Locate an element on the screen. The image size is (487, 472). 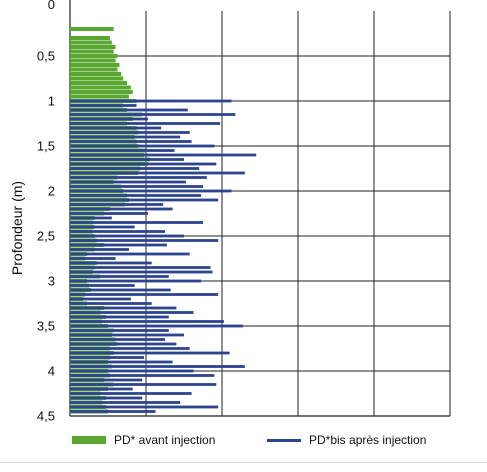
y-tick-label: 2,5 is located at coordinates (46, 236).